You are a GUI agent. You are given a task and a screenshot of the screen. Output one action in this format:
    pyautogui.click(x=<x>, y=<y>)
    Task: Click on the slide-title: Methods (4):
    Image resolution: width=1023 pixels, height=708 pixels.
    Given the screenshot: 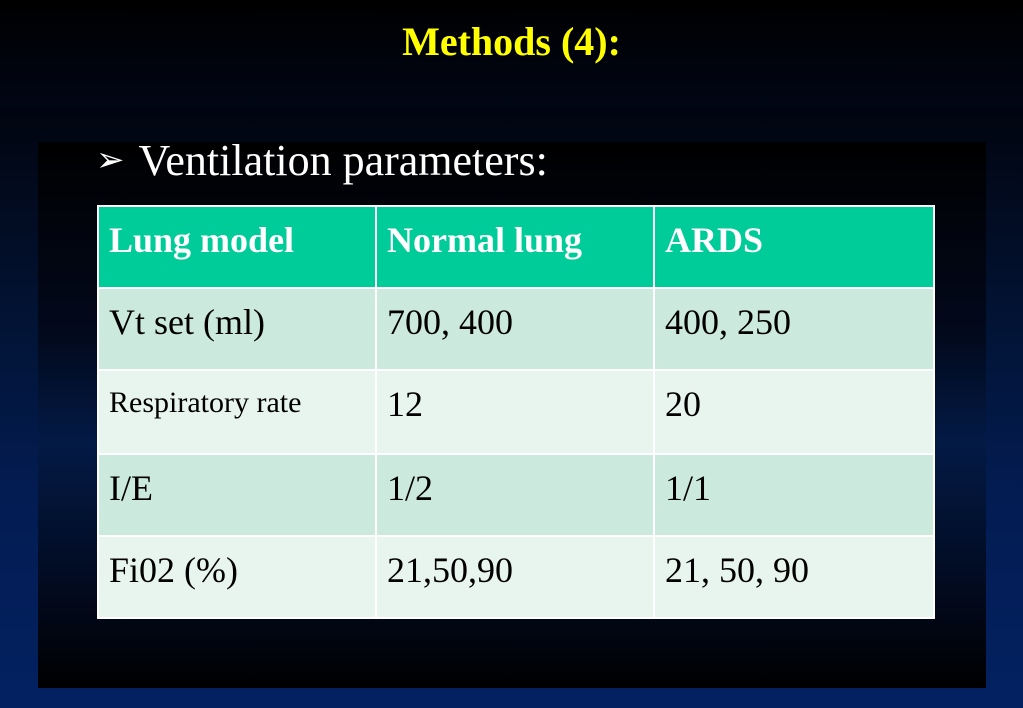 What is the action you would take?
    pyautogui.click(x=511, y=41)
    